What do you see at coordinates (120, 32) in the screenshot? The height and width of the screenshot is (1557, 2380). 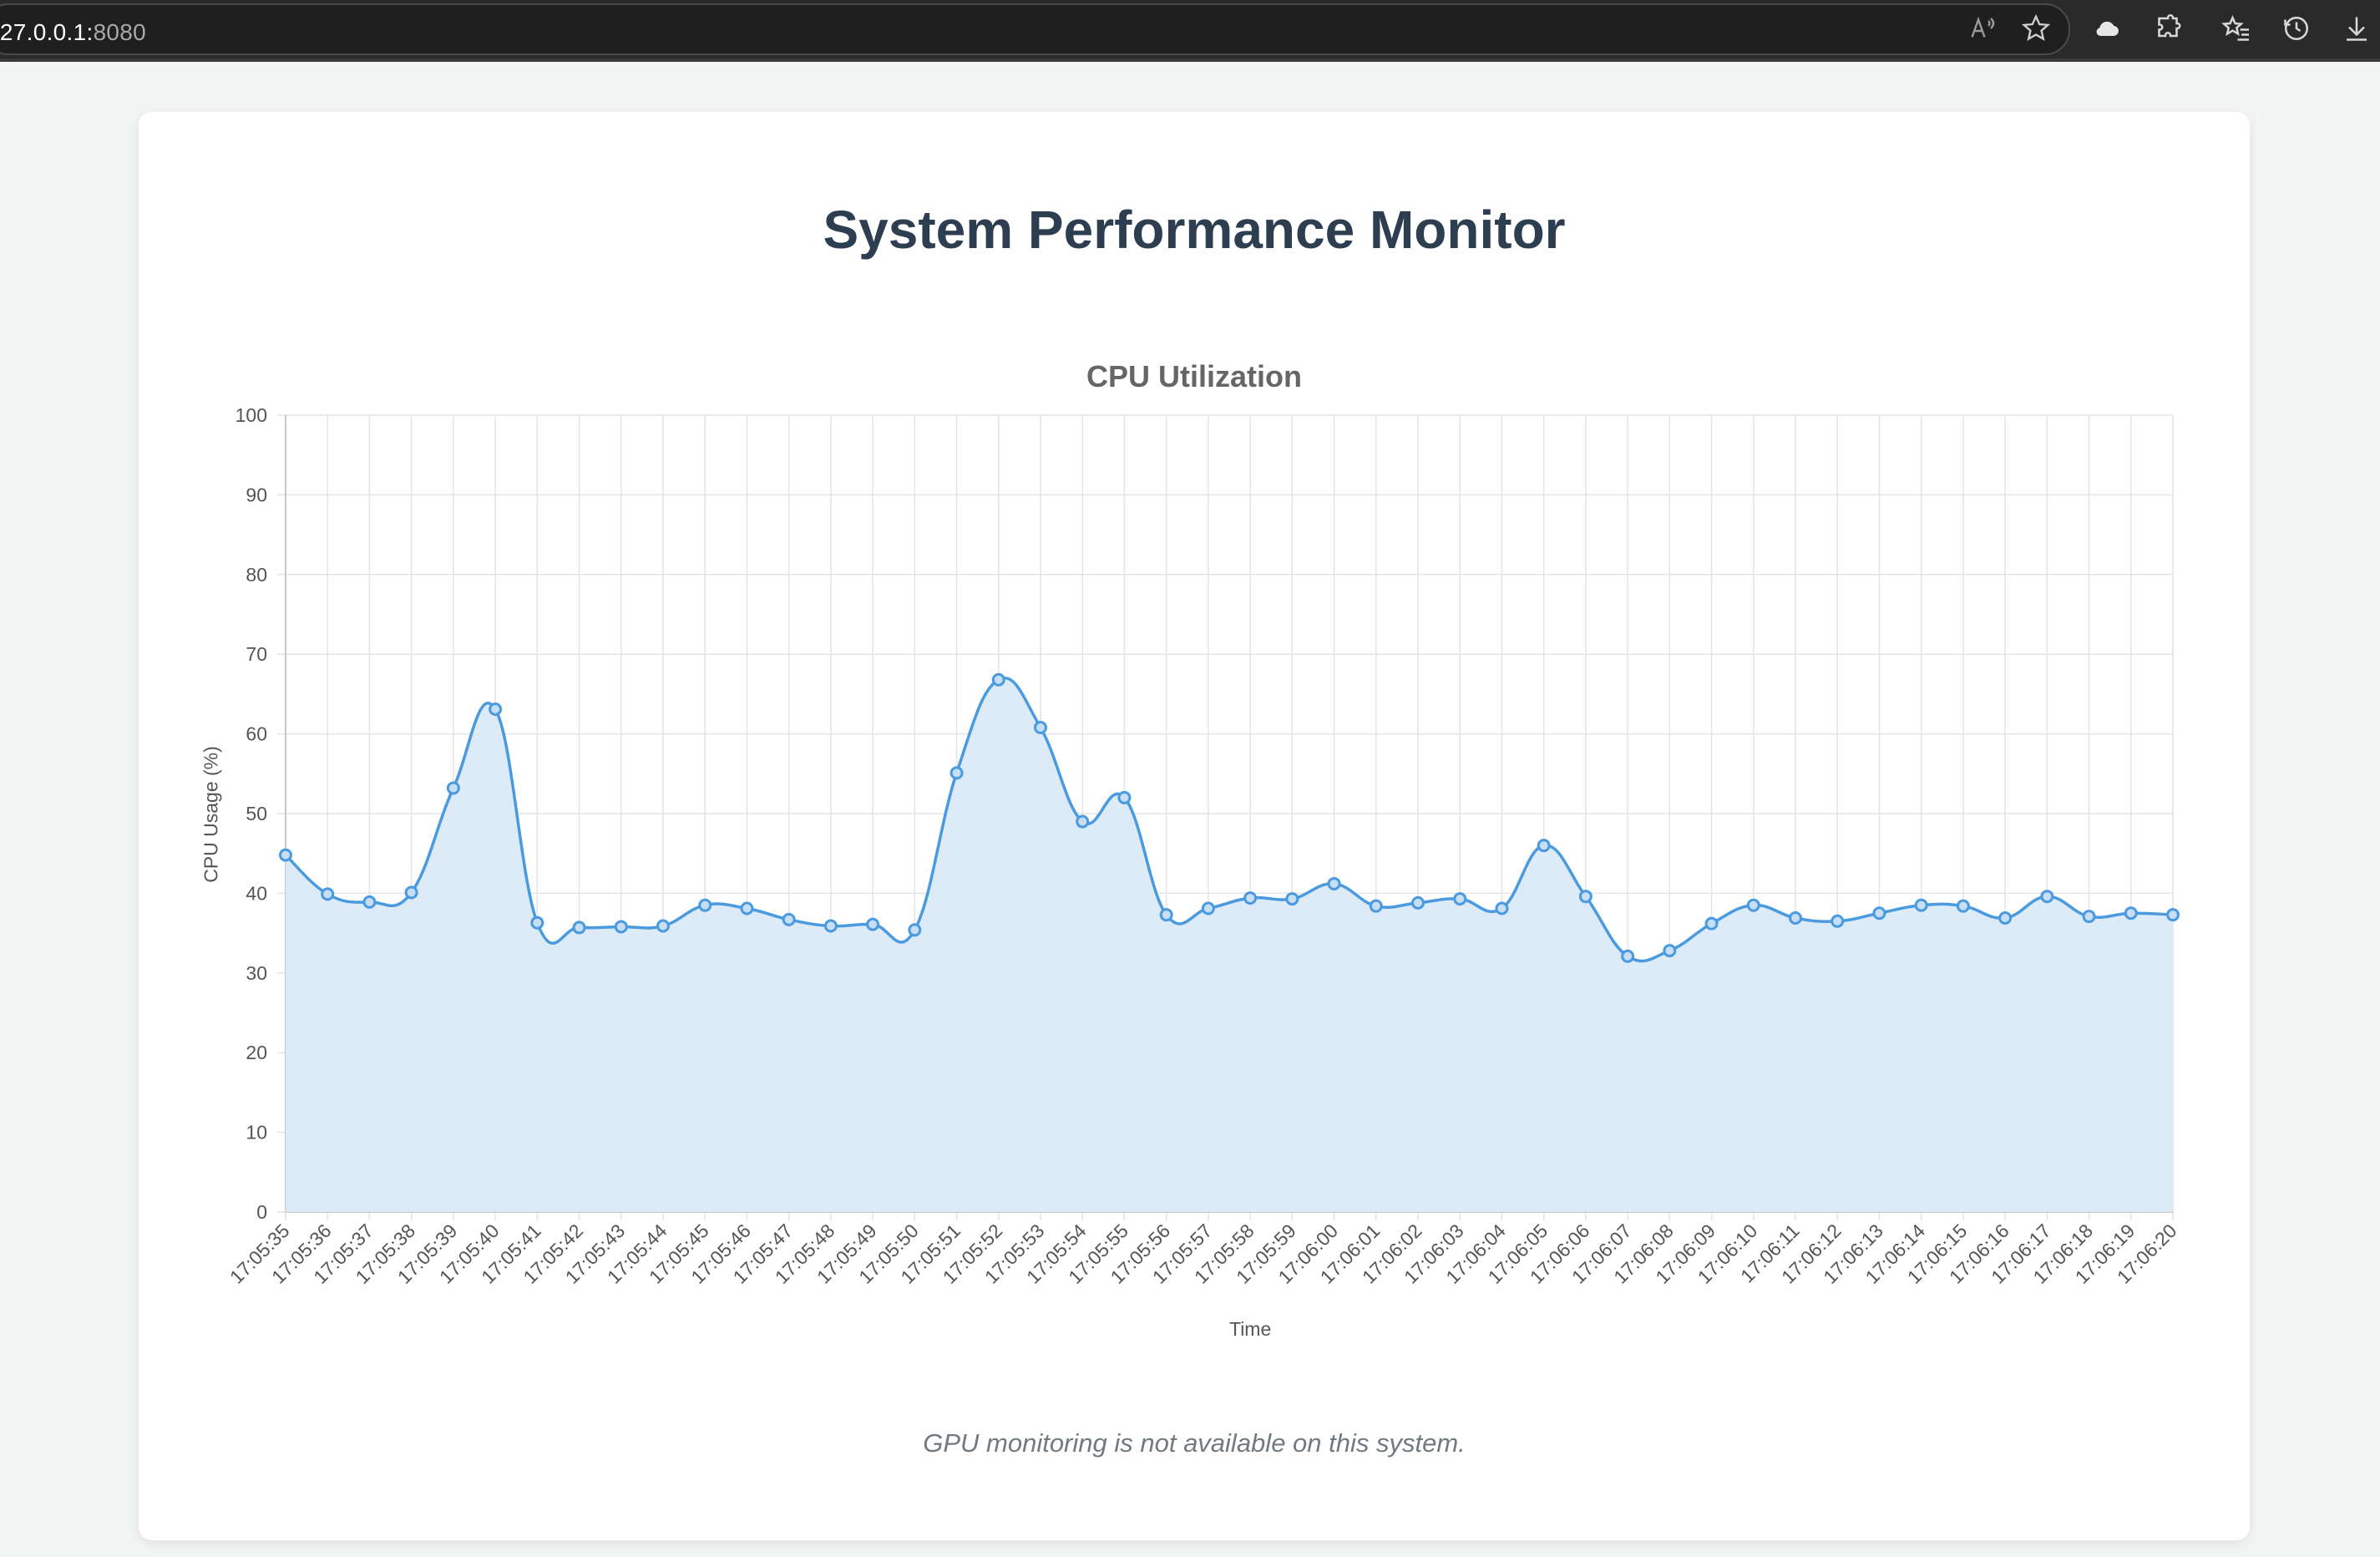 I see `url-port: 8080` at bounding box center [120, 32].